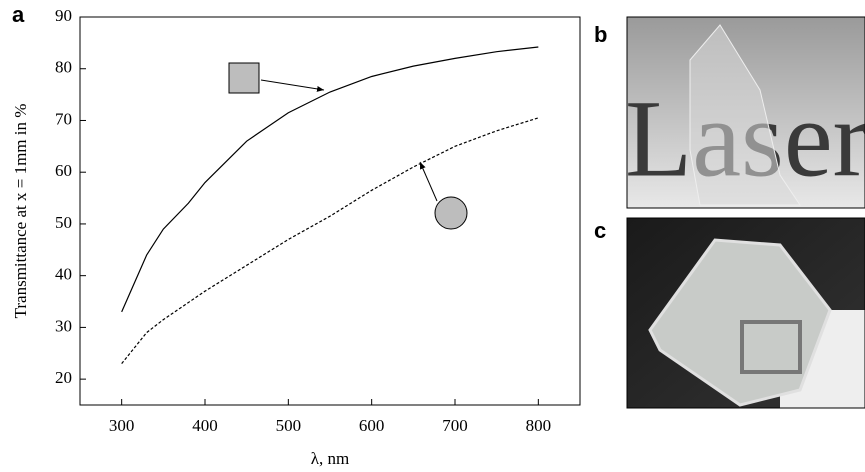 The image size is (865, 472). Describe the element at coordinates (600, 34) in the screenshot. I see `panel-label: b` at that location.